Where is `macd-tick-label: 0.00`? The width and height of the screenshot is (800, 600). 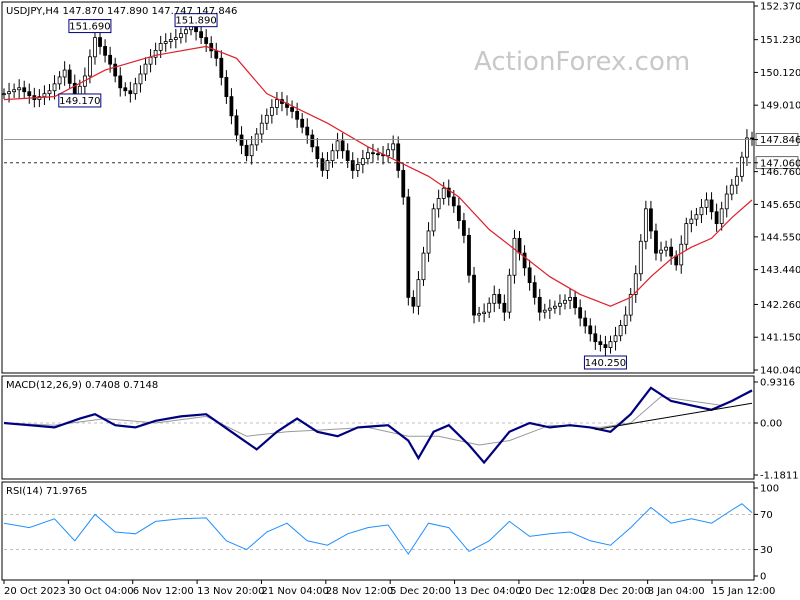 macd-tick-label: 0.00 is located at coordinates (771, 424).